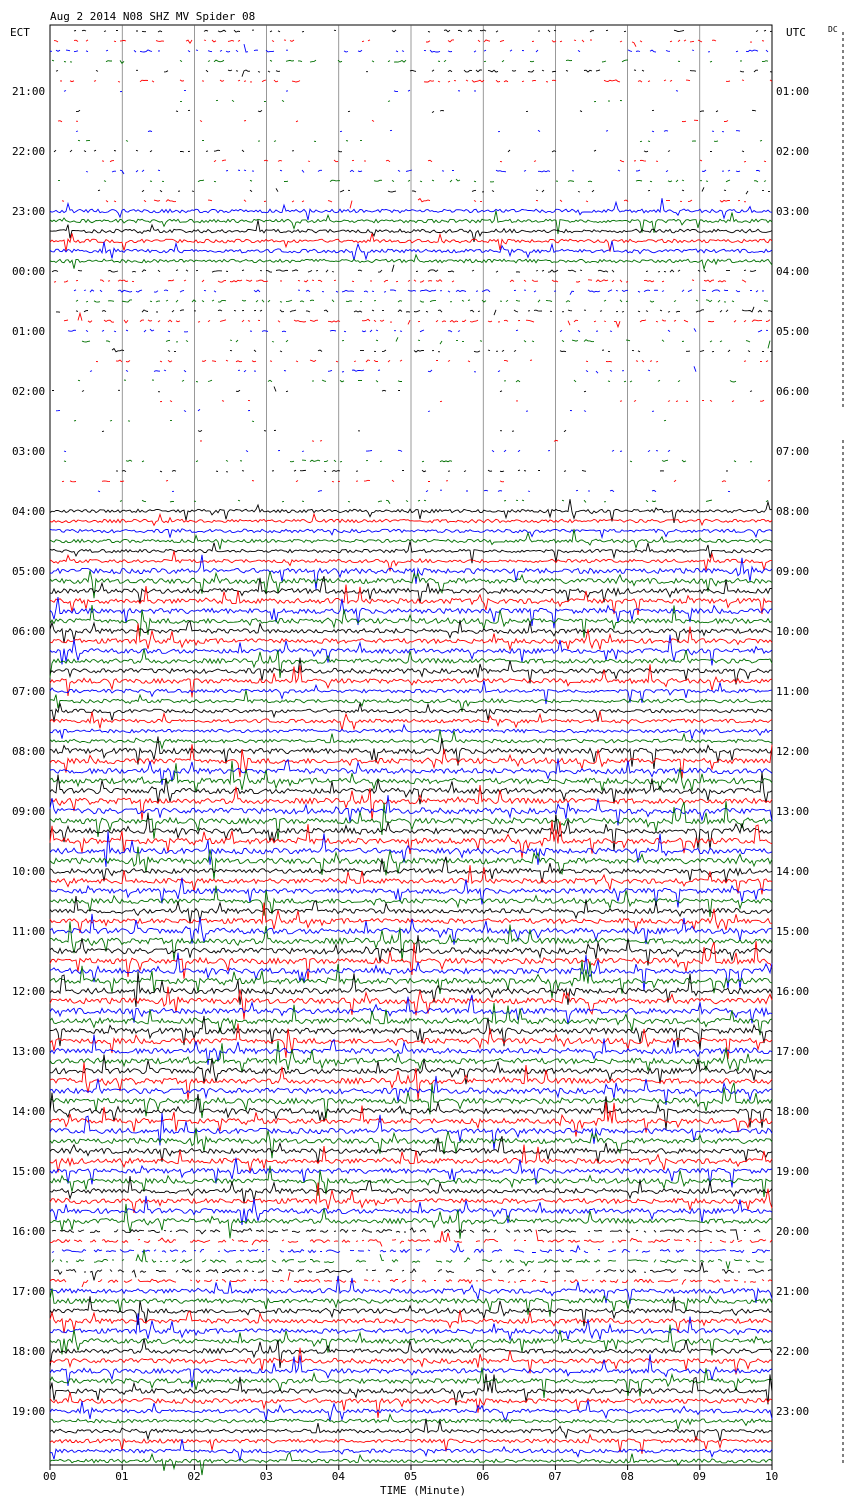  Describe the element at coordinates (49, 1476) in the screenshot. I see `x-tick-label: 00` at that location.